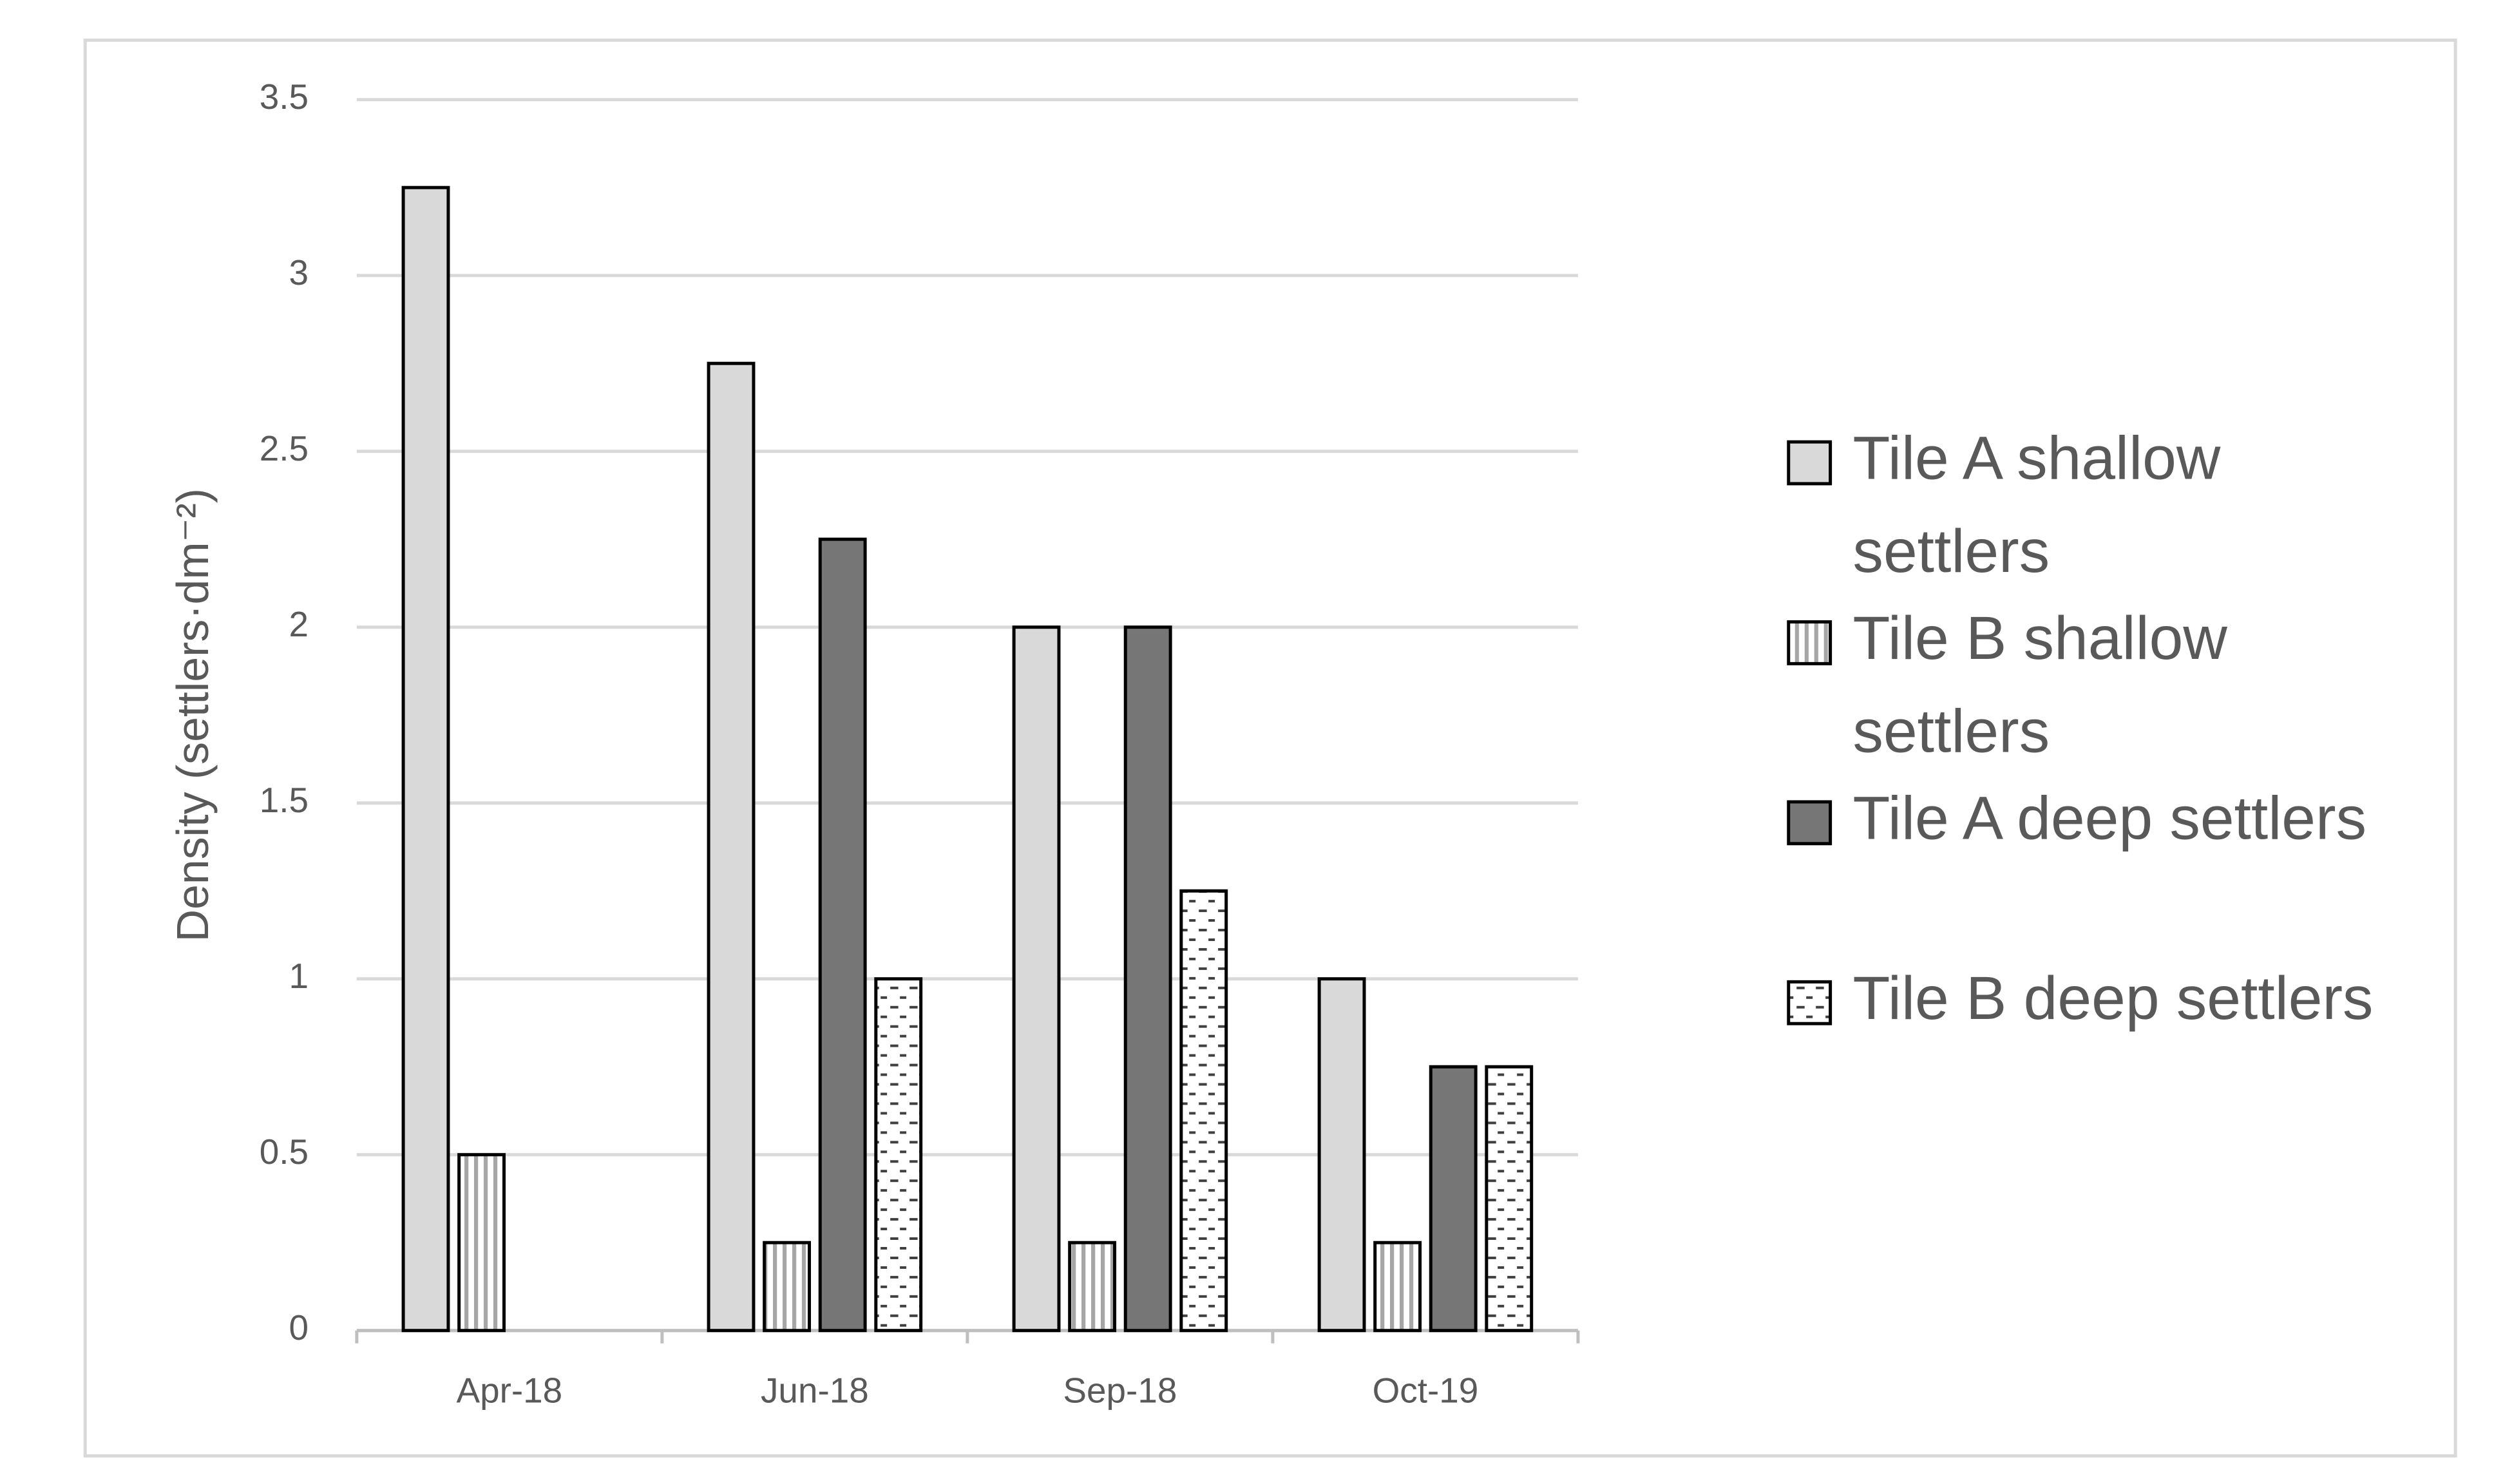  Describe the element at coordinates (284, 97) in the screenshot. I see `y-tick-label: 3.5` at that location.